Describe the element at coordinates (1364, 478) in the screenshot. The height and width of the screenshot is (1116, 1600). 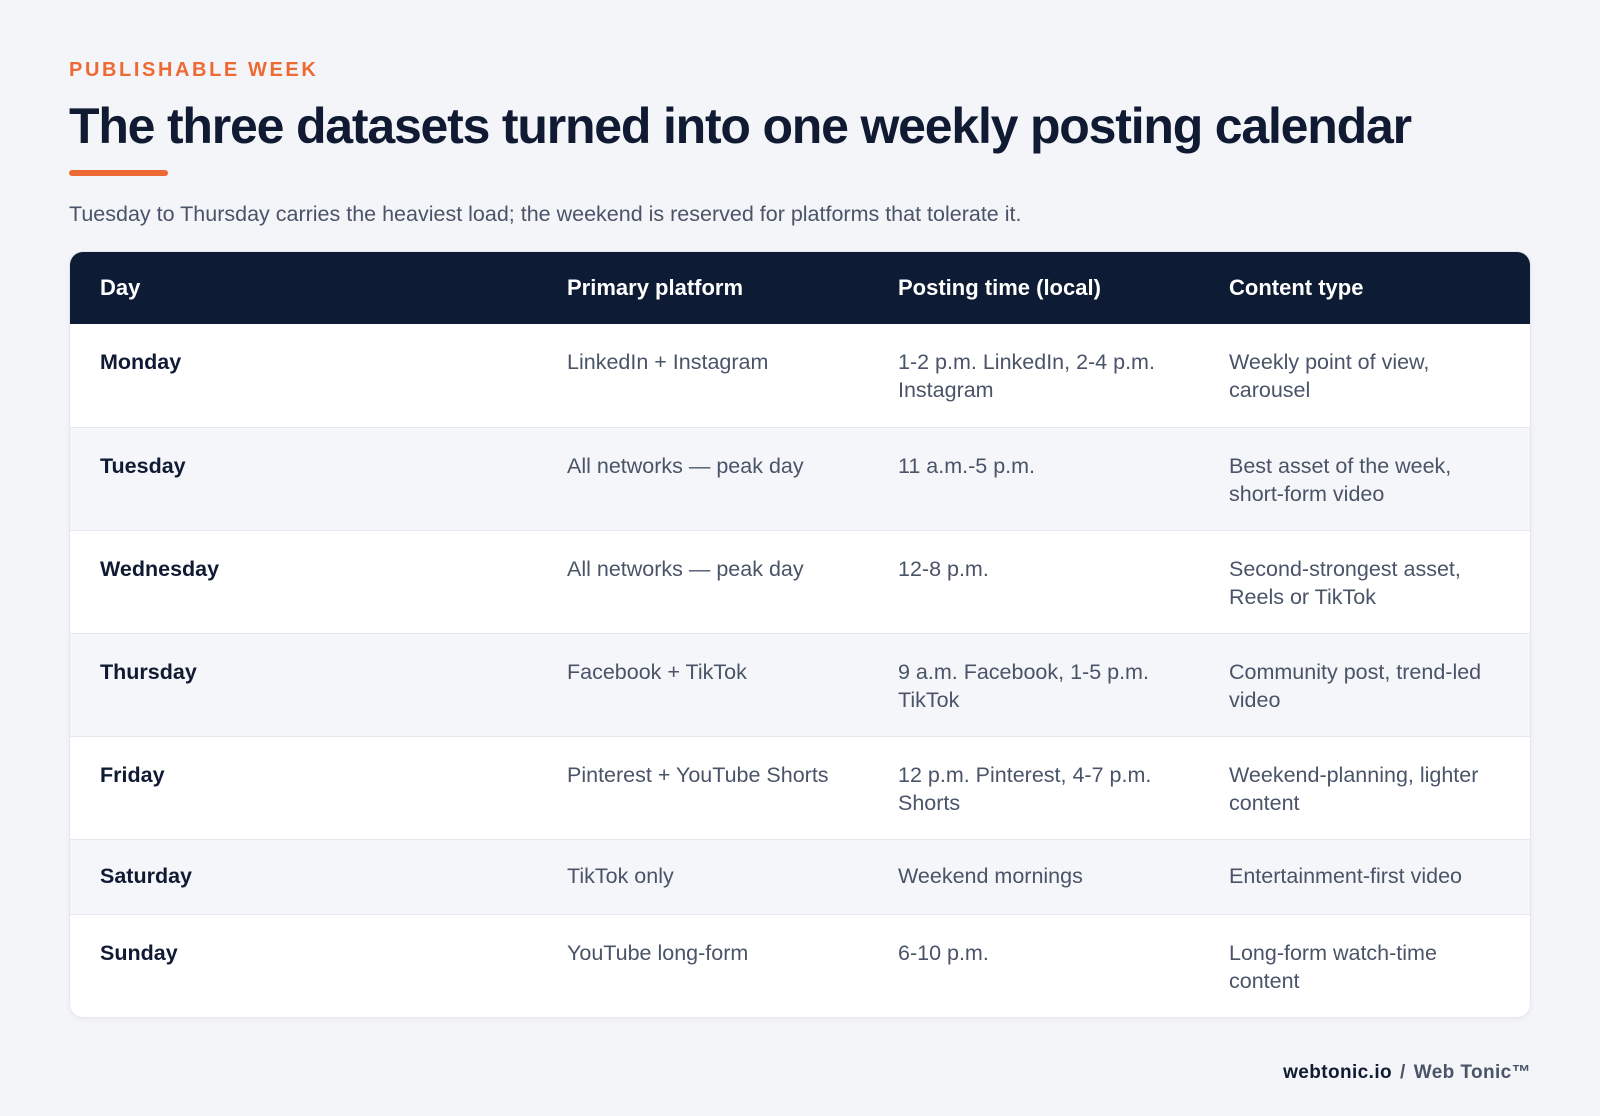
I see `content-cell: Best asset of the week, short-form video` at that location.